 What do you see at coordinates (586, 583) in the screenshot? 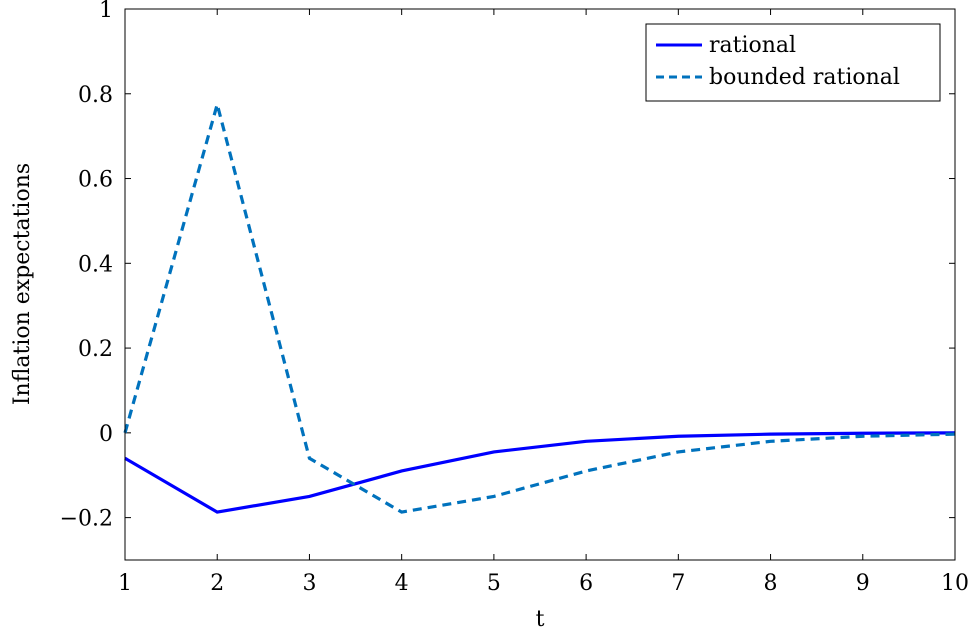
I see `x-tick-label: 6` at bounding box center [586, 583].